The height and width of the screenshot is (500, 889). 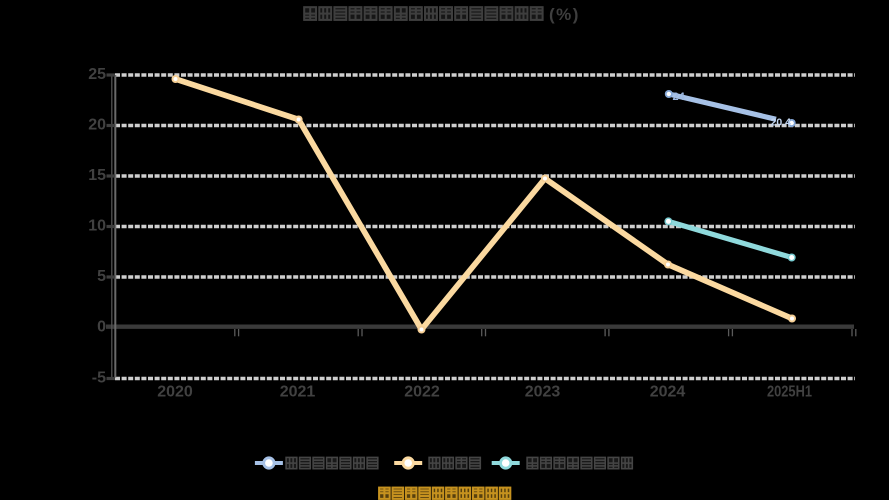 What do you see at coordinates (101, 276) in the screenshot?
I see `svg-text: 5` at bounding box center [101, 276].